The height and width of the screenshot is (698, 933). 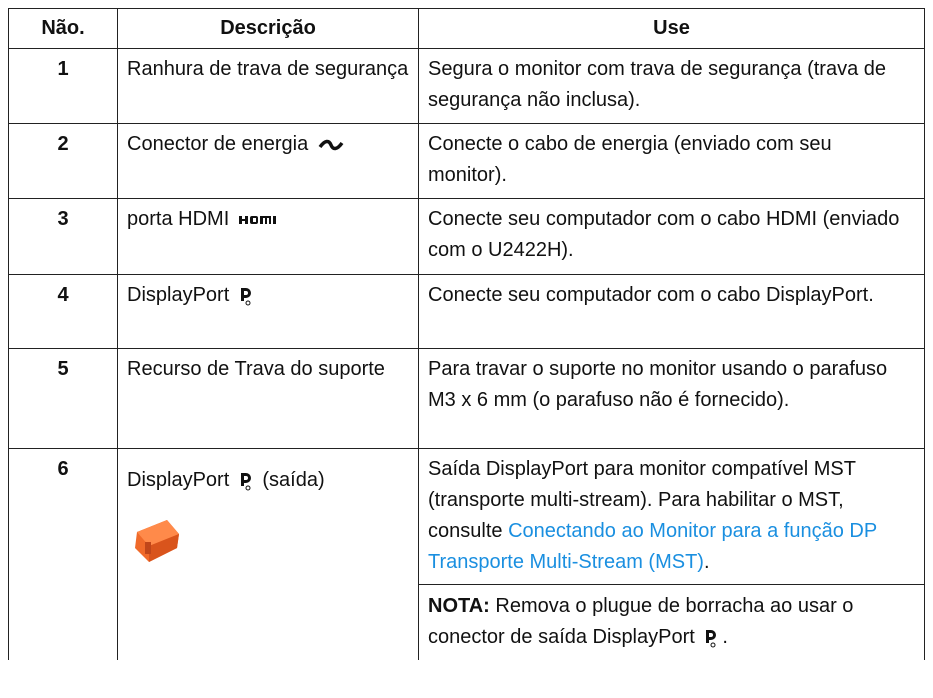 What do you see at coordinates (63, 28) in the screenshot?
I see `header-cell: Não.` at bounding box center [63, 28].